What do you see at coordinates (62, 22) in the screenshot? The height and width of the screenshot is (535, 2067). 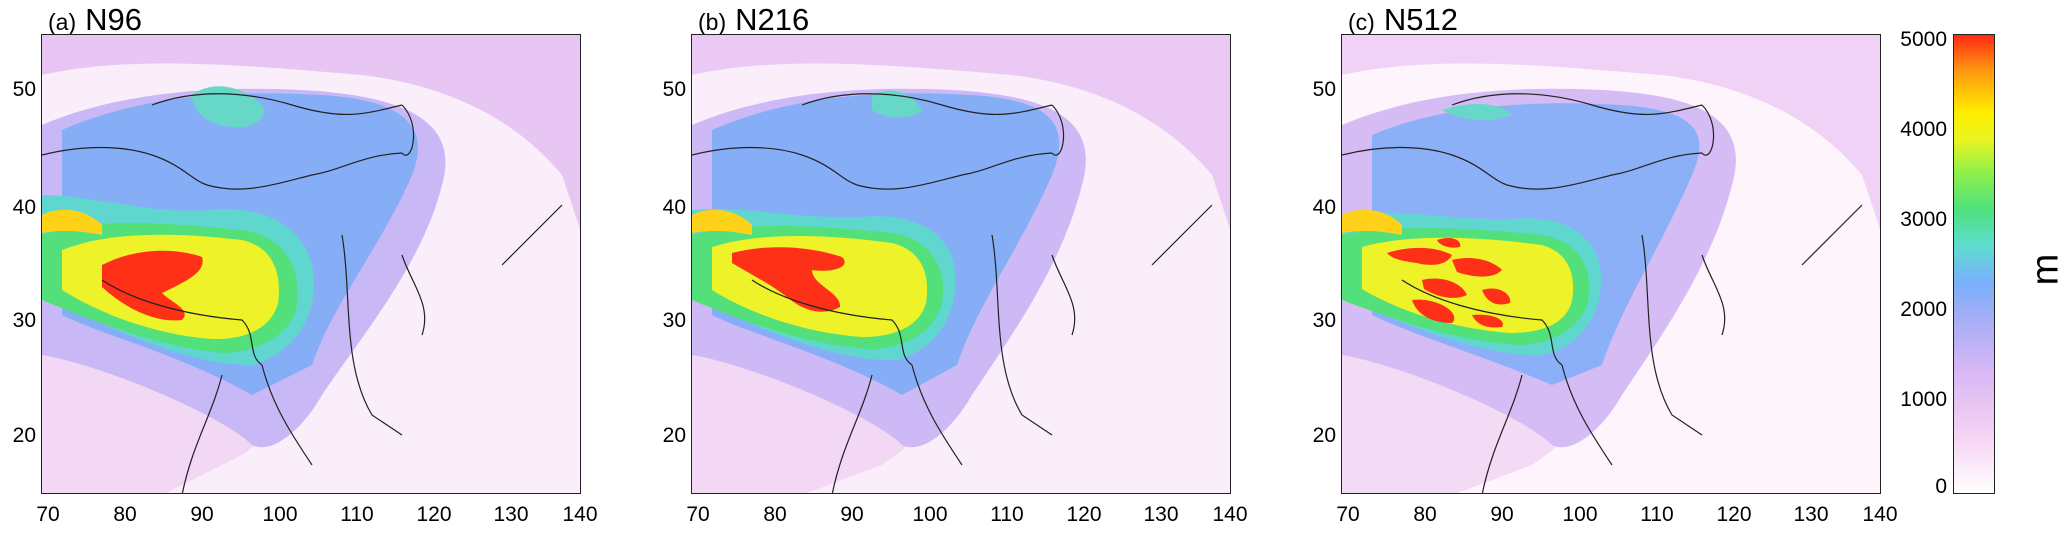 I see `panel-tag: (a)` at bounding box center [62, 22].